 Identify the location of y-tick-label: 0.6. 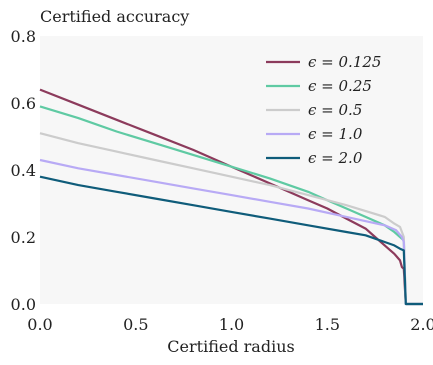
(23, 103).